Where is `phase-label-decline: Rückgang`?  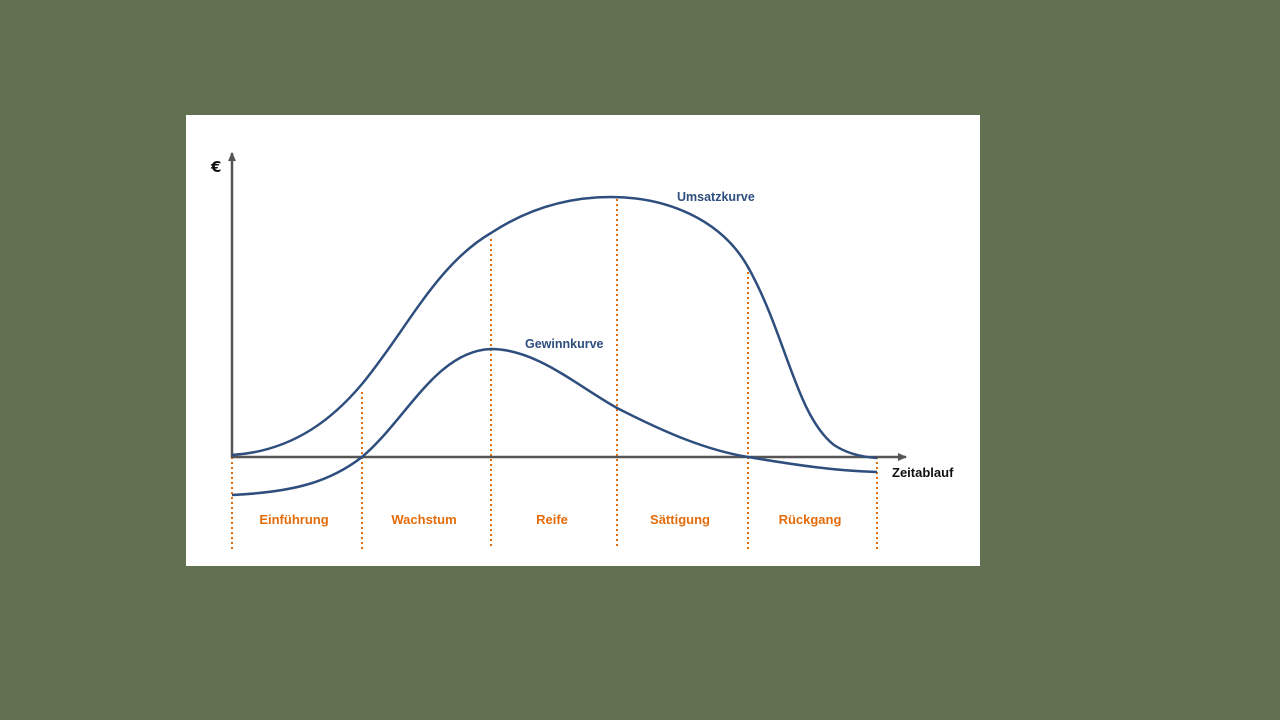
phase-label-decline: Rückgang is located at coordinates (810, 519).